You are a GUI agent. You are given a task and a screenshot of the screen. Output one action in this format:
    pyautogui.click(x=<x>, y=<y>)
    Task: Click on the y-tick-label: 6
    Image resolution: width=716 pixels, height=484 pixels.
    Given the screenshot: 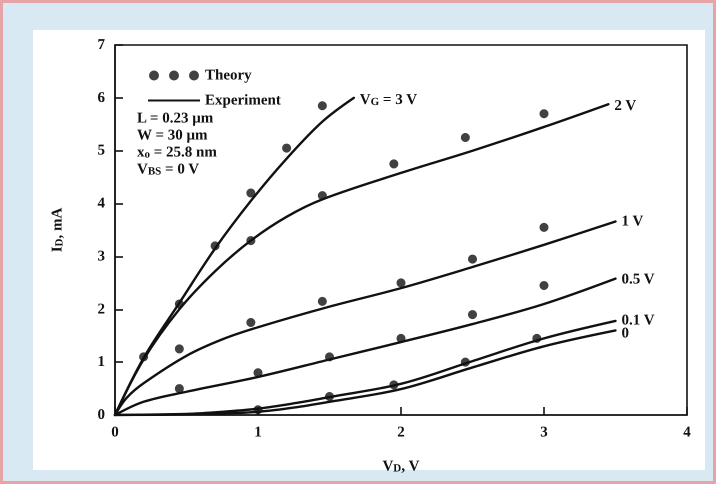 What is the action you would take?
    pyautogui.click(x=102, y=98)
    